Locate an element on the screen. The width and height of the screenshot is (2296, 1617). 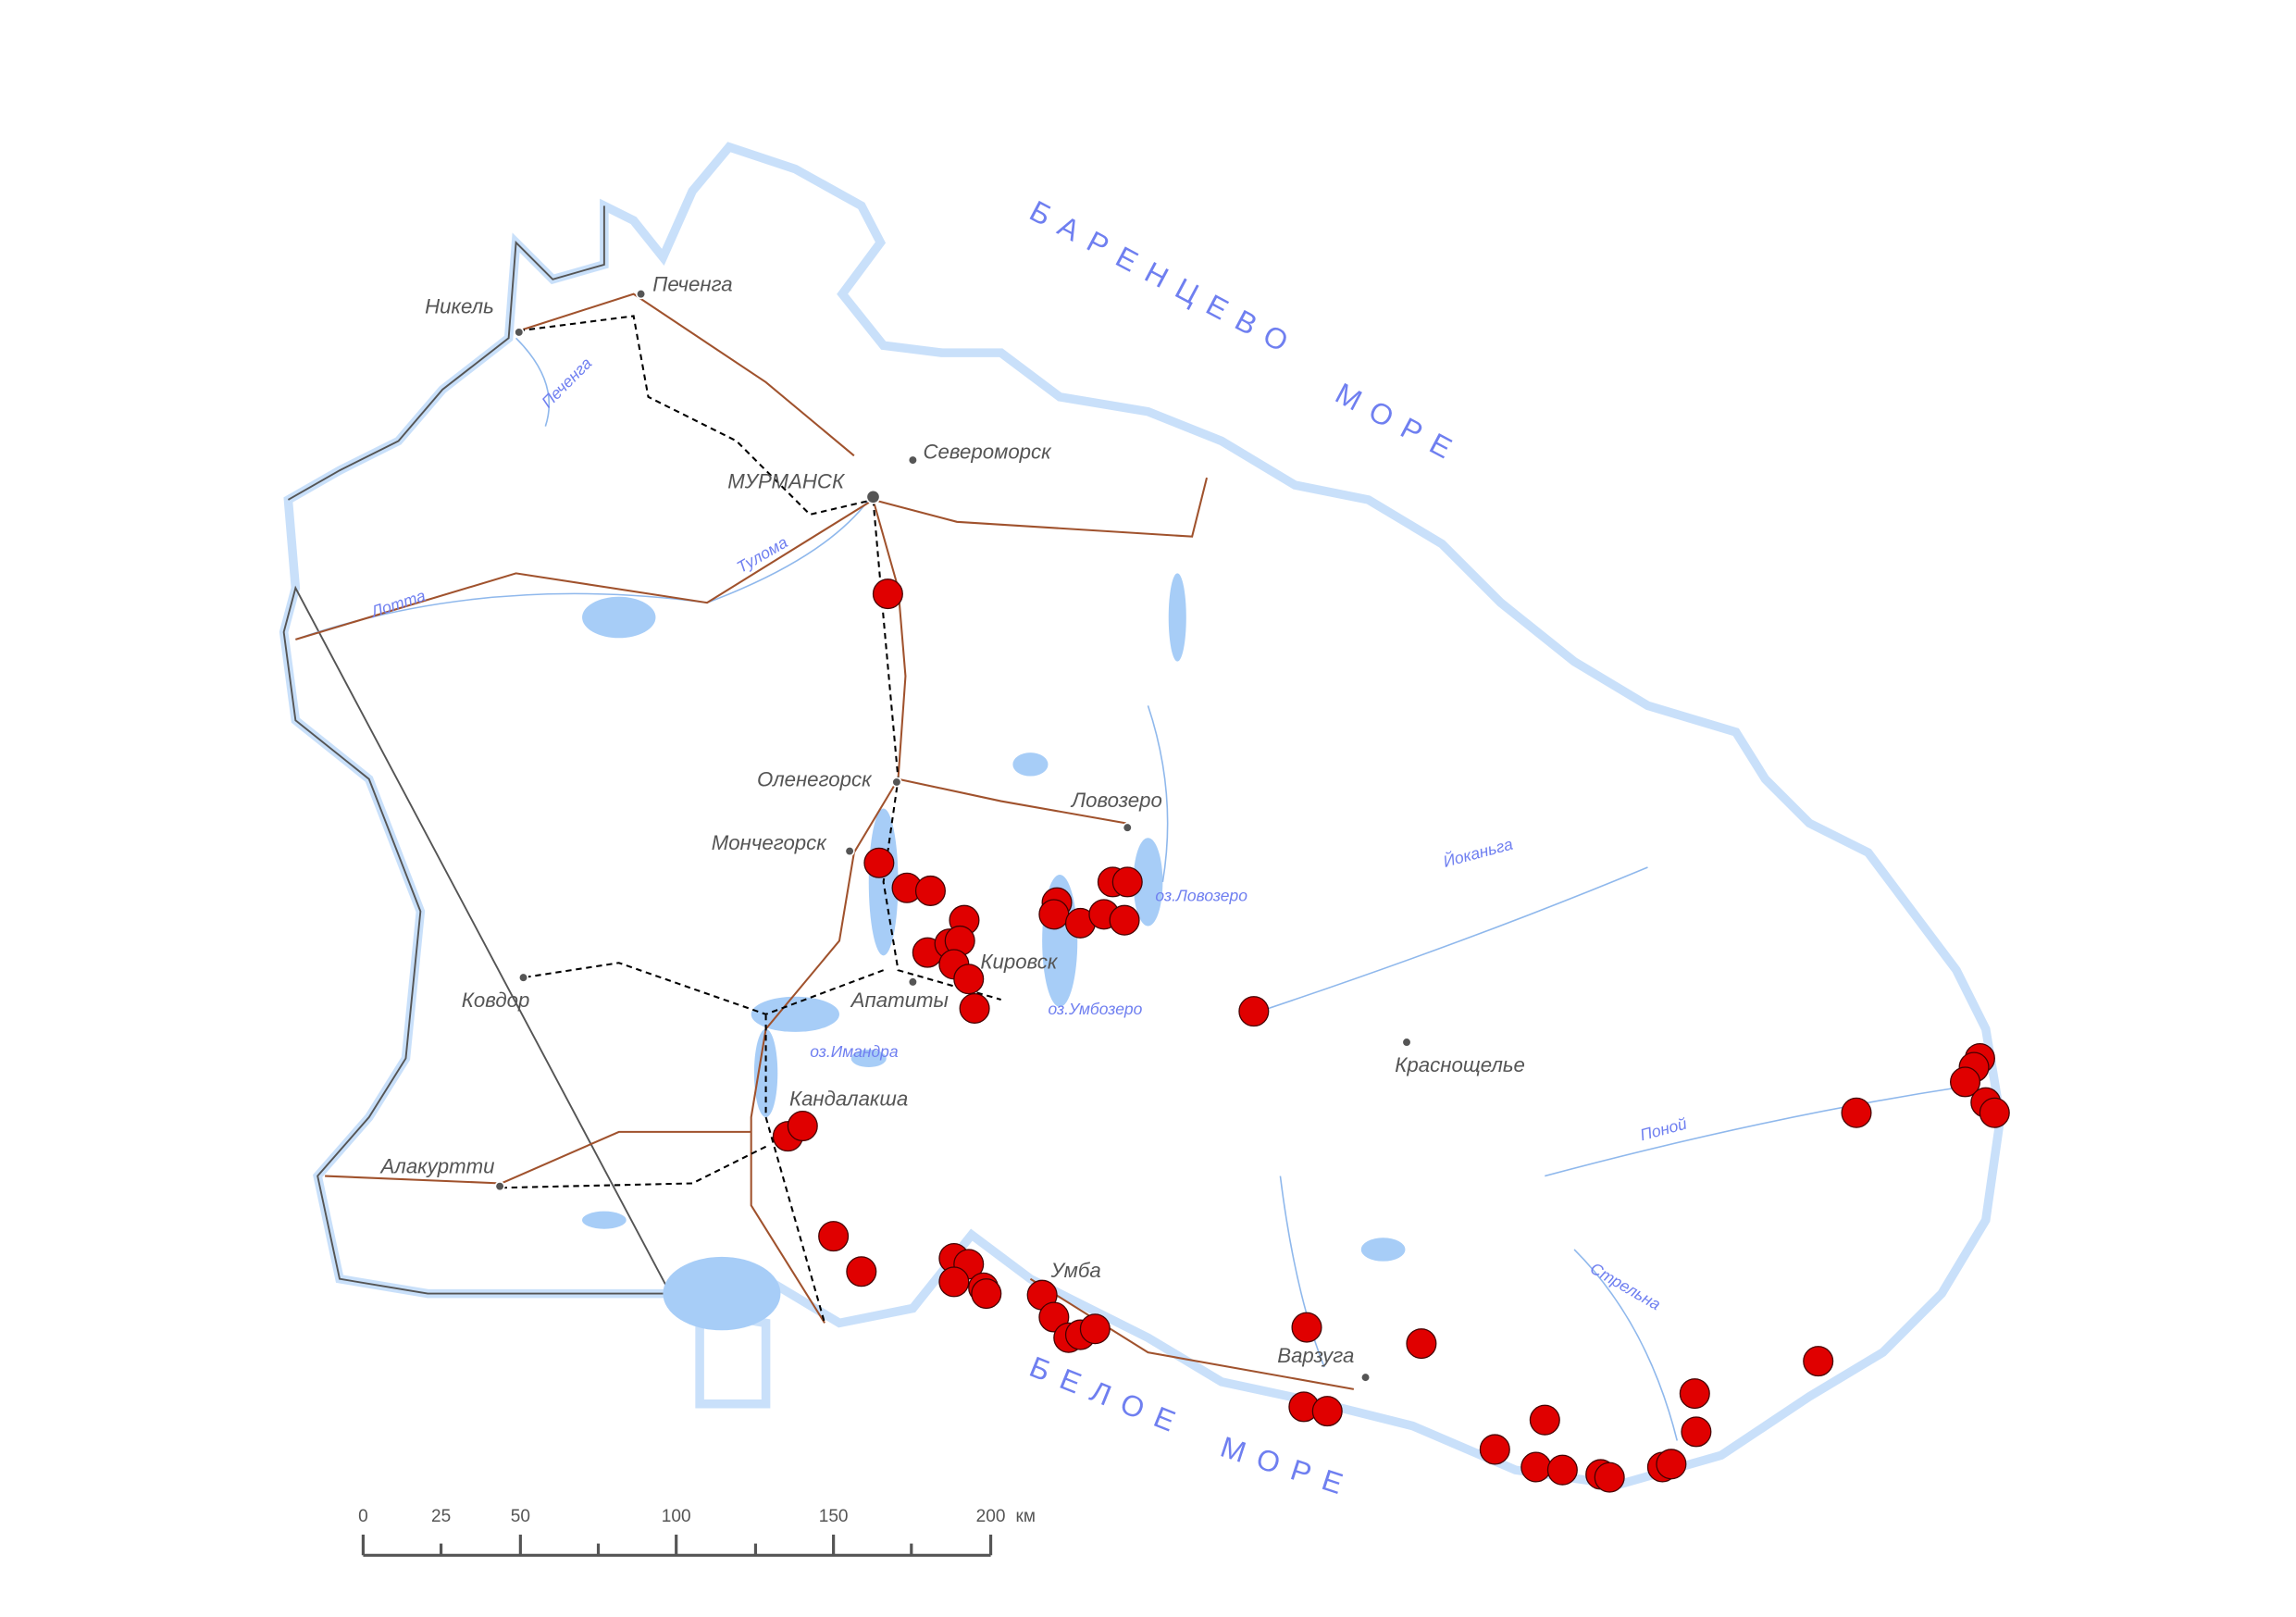
city-lovozero: Ловозеро is located at coordinates (1116, 800).